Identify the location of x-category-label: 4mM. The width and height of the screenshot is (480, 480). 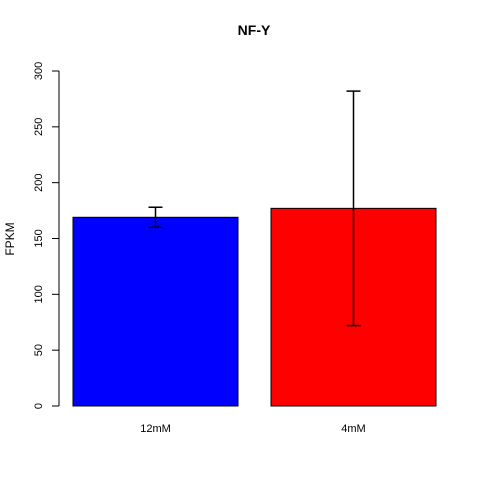
(353, 429).